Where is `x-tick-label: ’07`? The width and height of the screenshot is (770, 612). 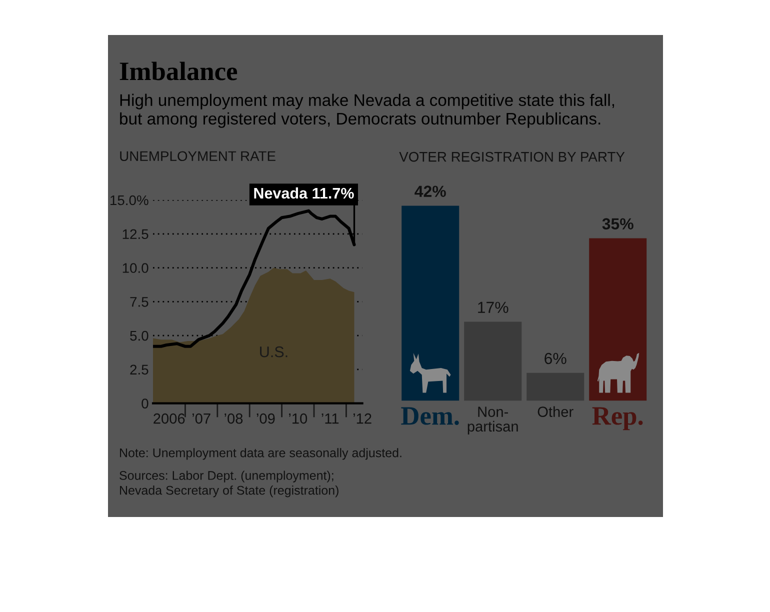 x-tick-label: ’07 is located at coordinates (201, 418).